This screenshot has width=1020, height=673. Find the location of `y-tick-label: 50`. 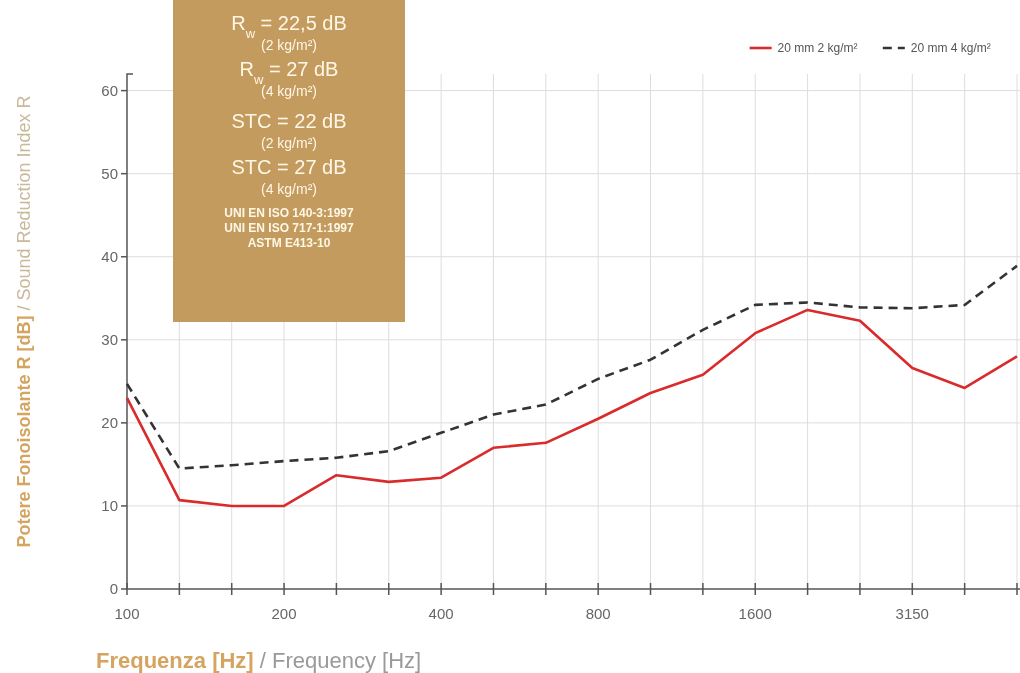

y-tick-label: 50 is located at coordinates (109, 173).